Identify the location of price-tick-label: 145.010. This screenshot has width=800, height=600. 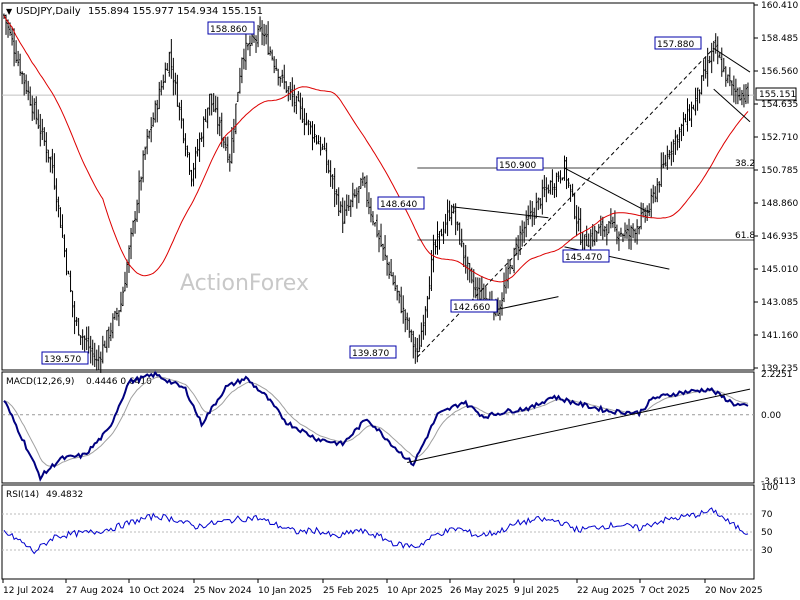
(779, 270).